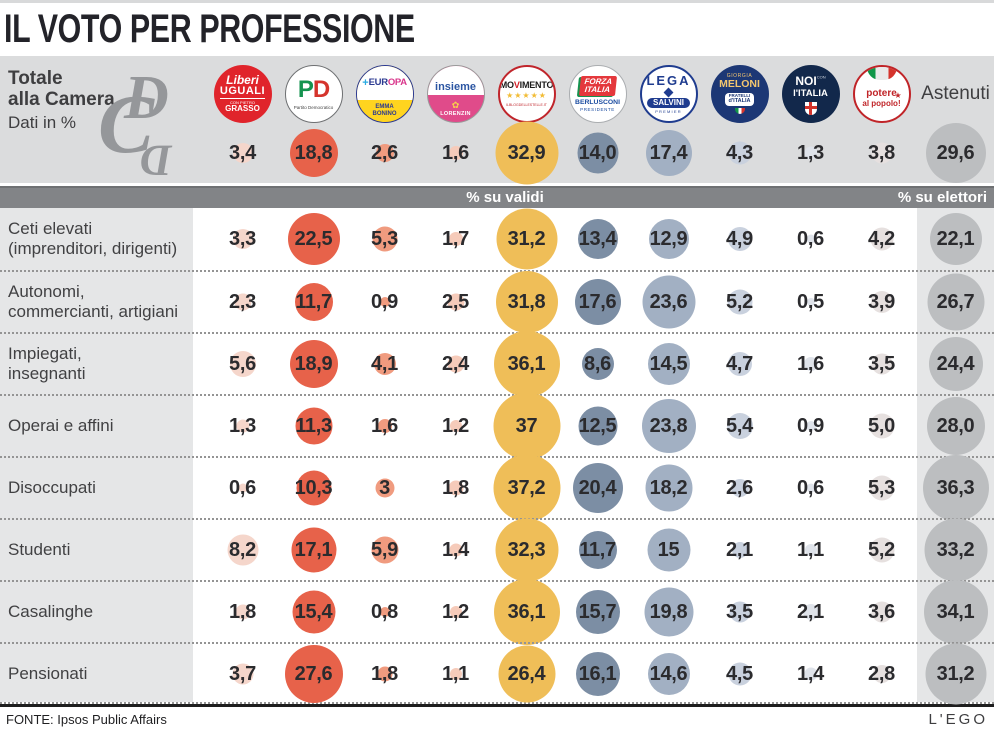 Image resolution: width=994 pixels, height=731 pixels. Describe the element at coordinates (955, 363) in the screenshot. I see `value-text: 24,4` at that location.